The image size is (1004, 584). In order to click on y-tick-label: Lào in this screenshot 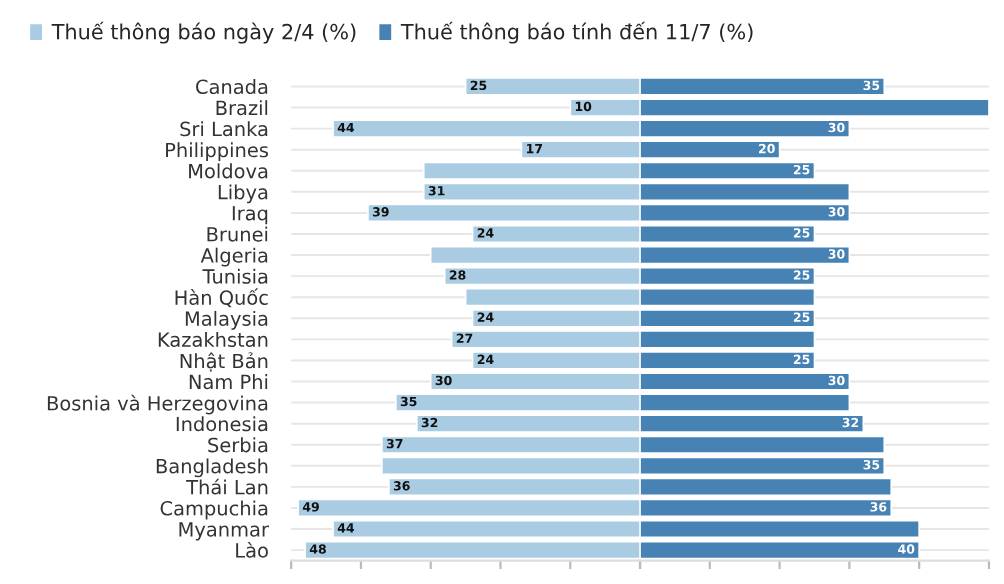, I will do `click(252, 549)`.